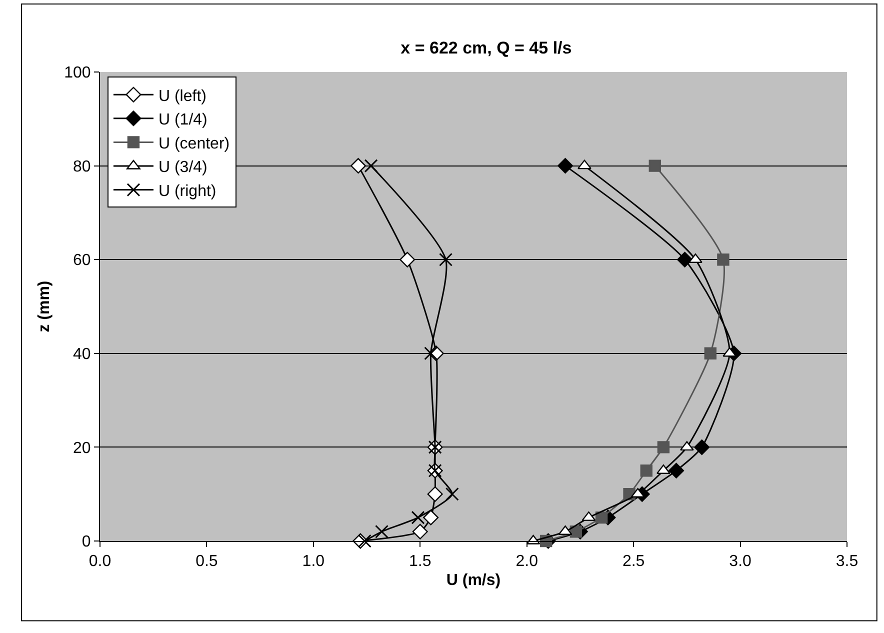 The width and height of the screenshot is (884, 633). I want to click on y-tick-label: 80, so click(82, 167).